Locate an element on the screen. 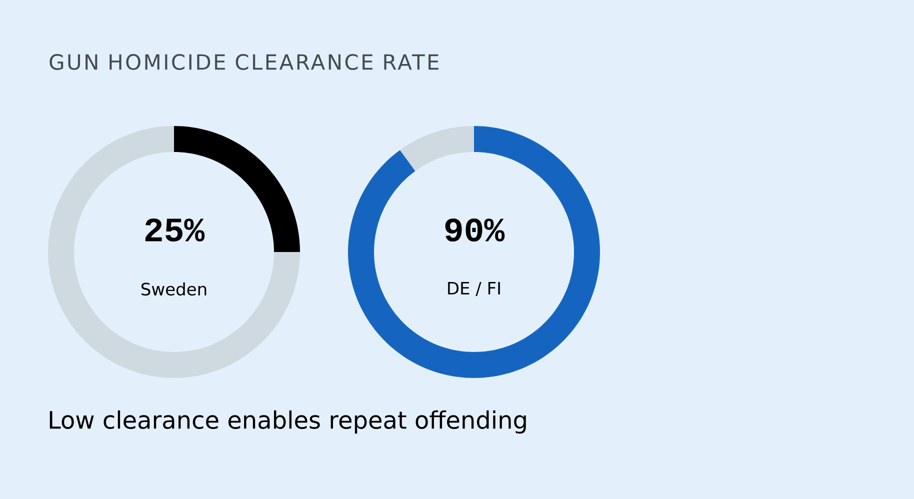 The height and width of the screenshot is (499, 914). text: DE / FI is located at coordinates (474, 289).